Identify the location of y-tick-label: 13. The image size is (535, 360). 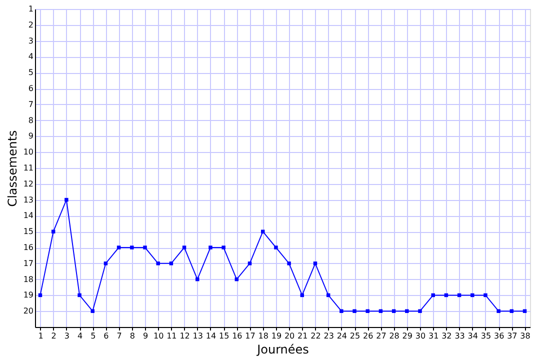
(28, 199).